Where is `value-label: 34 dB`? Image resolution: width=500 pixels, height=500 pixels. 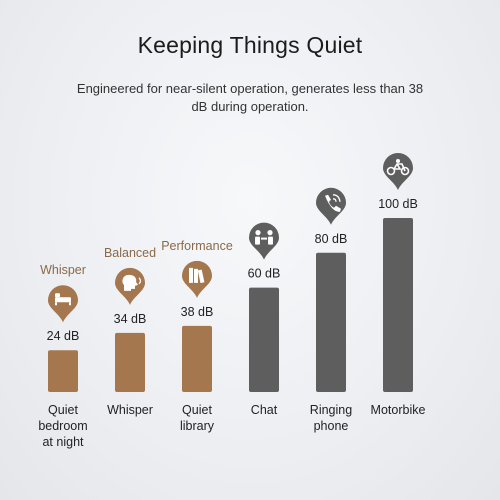 value-label: 34 dB is located at coordinates (130, 319).